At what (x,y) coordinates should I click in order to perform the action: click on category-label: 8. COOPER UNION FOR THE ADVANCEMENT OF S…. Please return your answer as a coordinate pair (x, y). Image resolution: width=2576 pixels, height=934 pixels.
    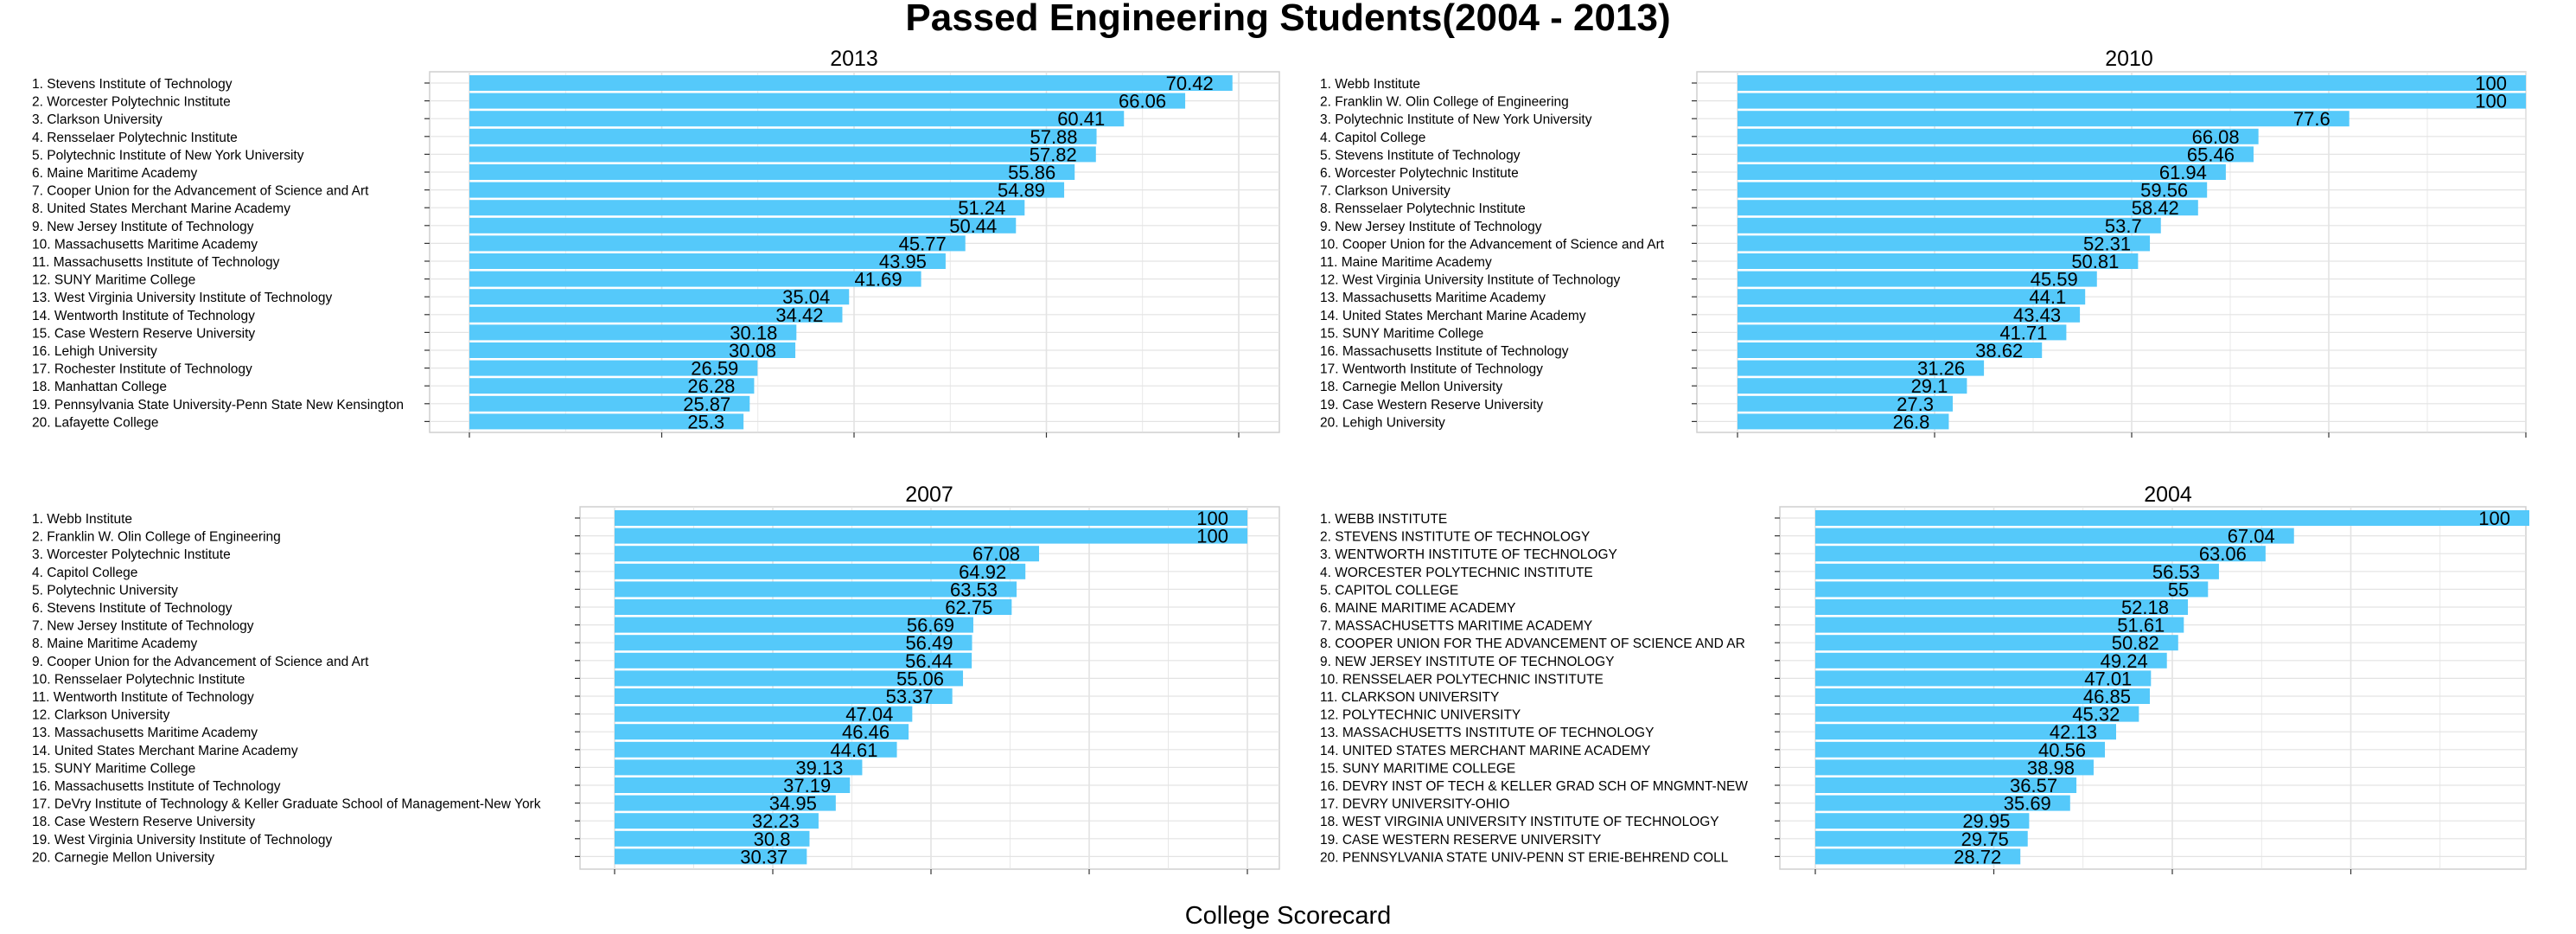
    Looking at the image, I should click on (1532, 644).